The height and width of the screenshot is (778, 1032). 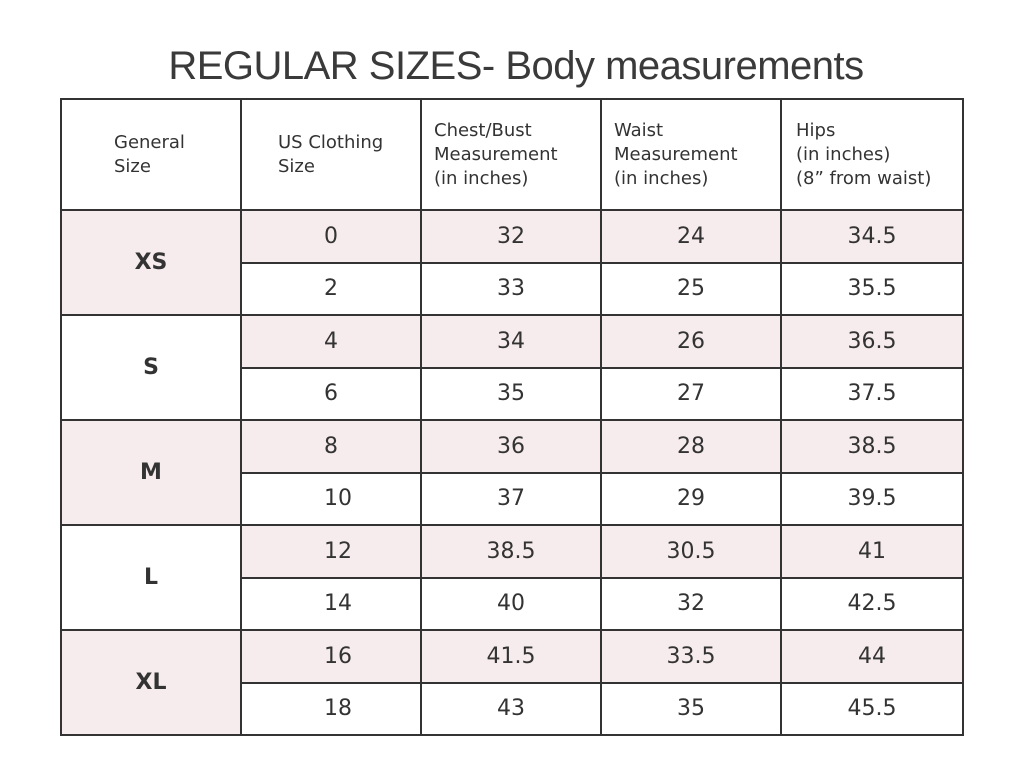 What do you see at coordinates (331, 154) in the screenshot?
I see `header-us-clothing-size: US Clothing Size` at bounding box center [331, 154].